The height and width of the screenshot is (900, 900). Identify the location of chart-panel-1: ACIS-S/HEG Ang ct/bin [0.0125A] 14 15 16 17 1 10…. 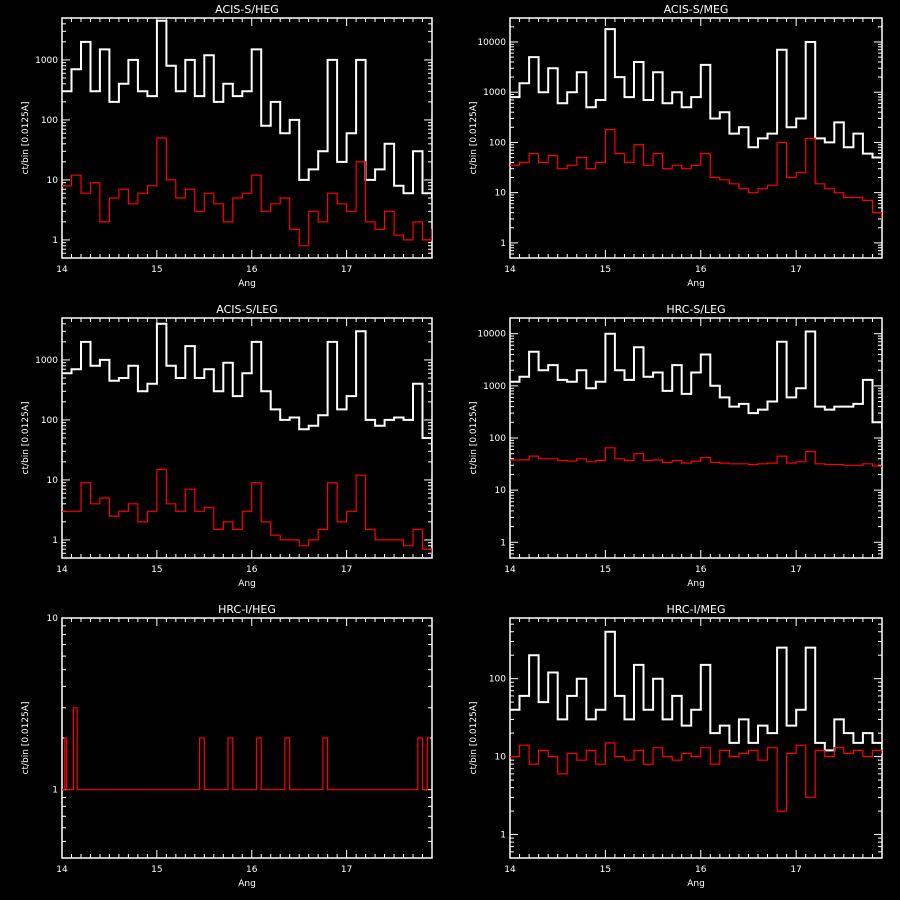
(227, 146).